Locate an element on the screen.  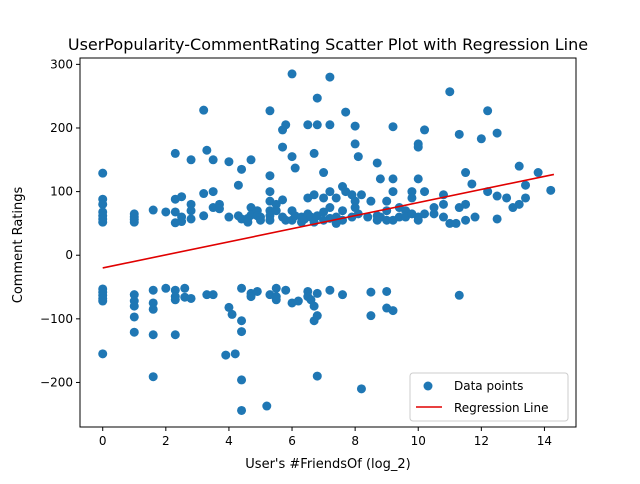
x-tick-label: 14 is located at coordinates (544, 441).